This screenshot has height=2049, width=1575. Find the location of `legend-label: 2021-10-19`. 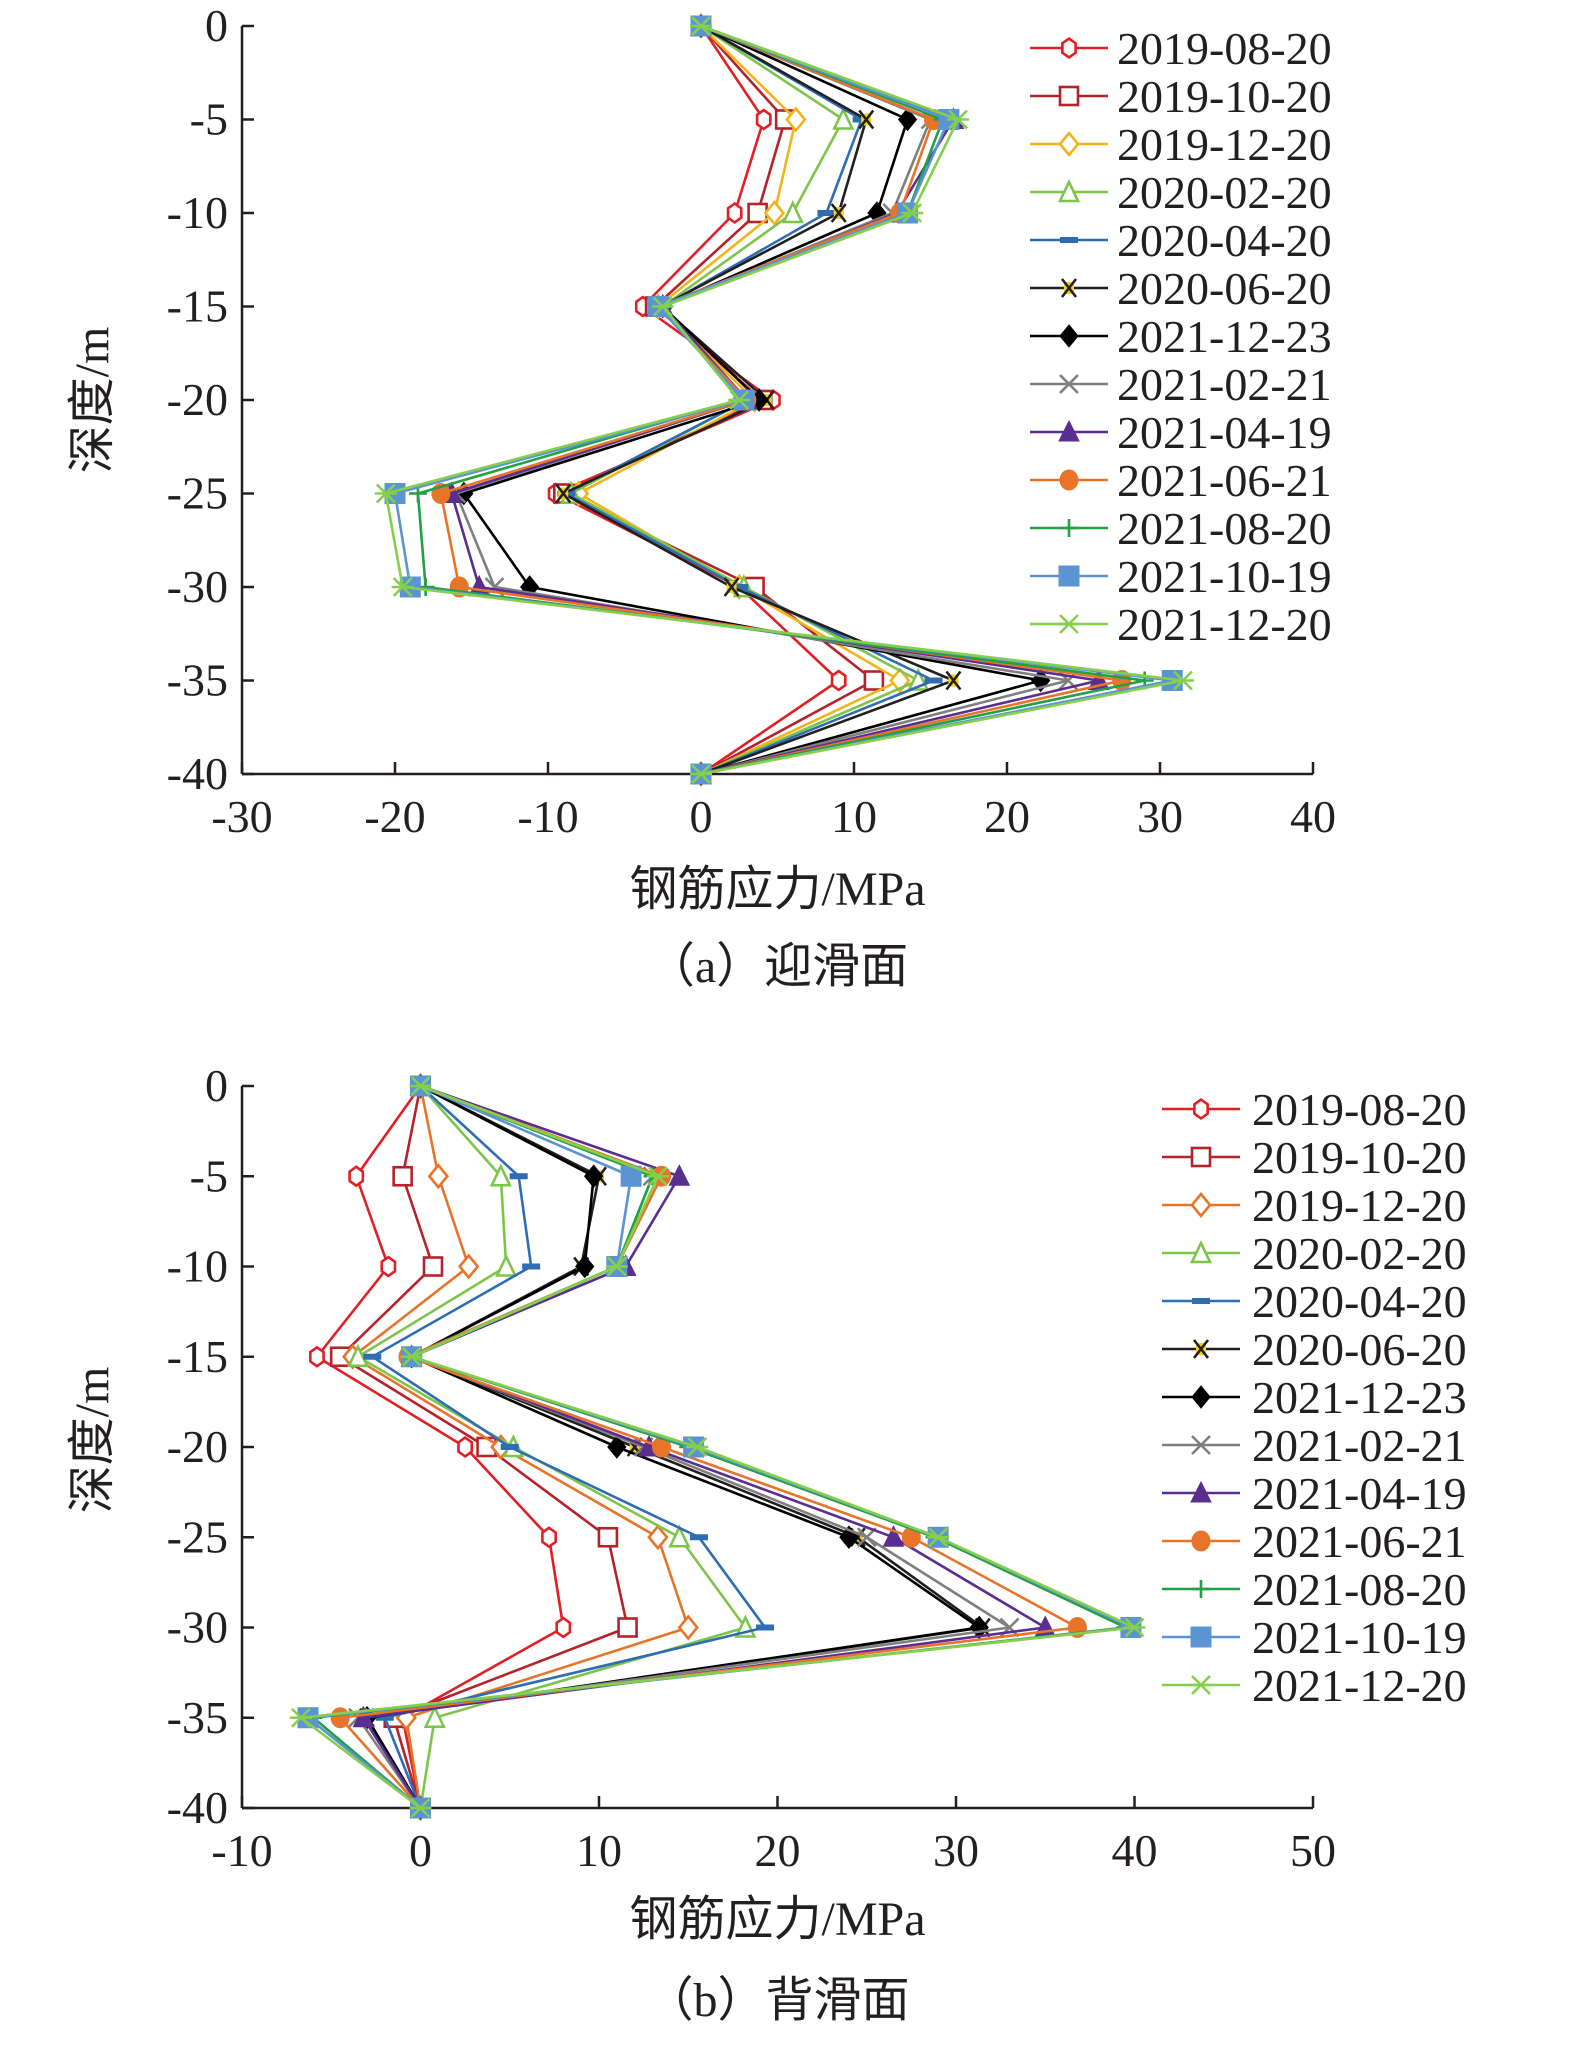

legend-label: 2021-10-19 is located at coordinates (1224, 576).